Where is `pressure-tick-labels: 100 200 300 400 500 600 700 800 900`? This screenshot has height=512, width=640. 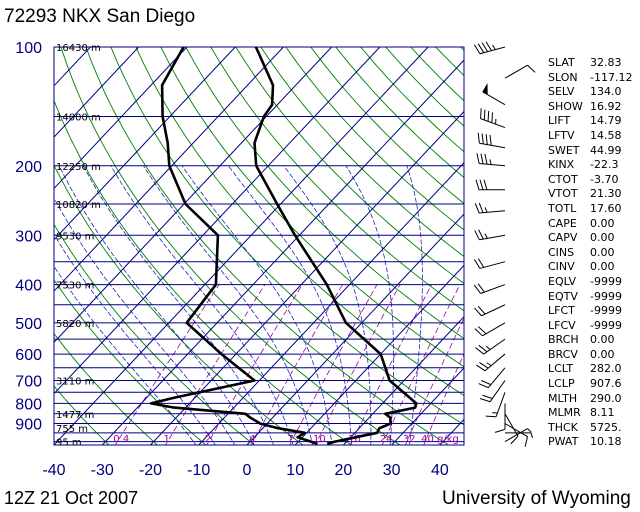 pressure-tick-labels: 100 200 300 400 500 600 700 800 900 is located at coordinates (28, 237).